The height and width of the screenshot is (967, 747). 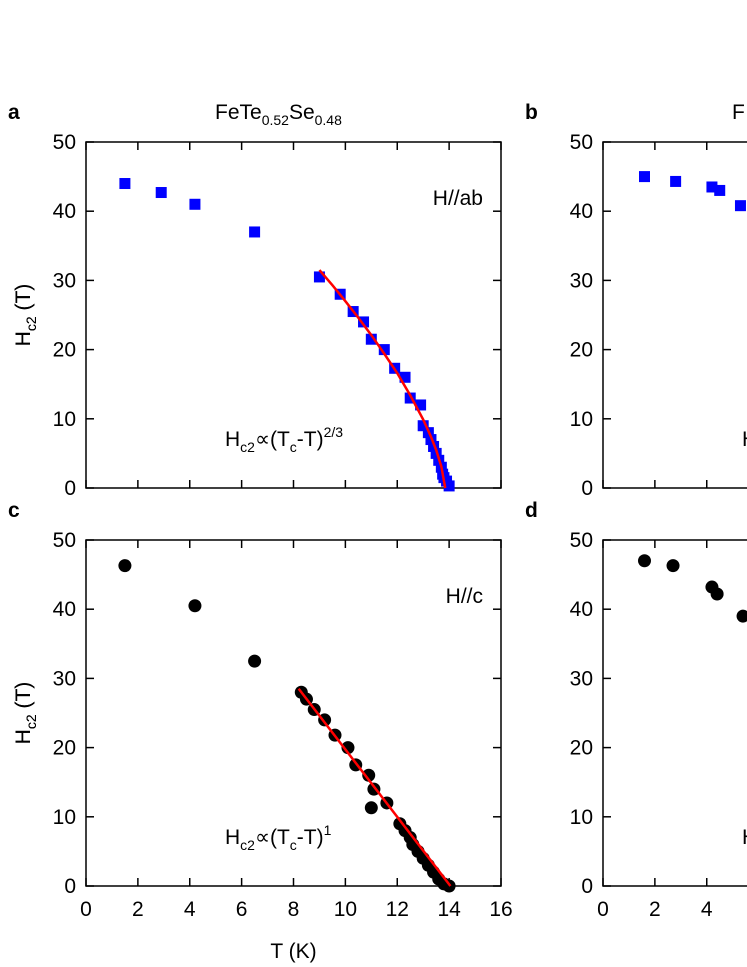 I want to click on text-segment: 0.48, so click(x=328, y=120).